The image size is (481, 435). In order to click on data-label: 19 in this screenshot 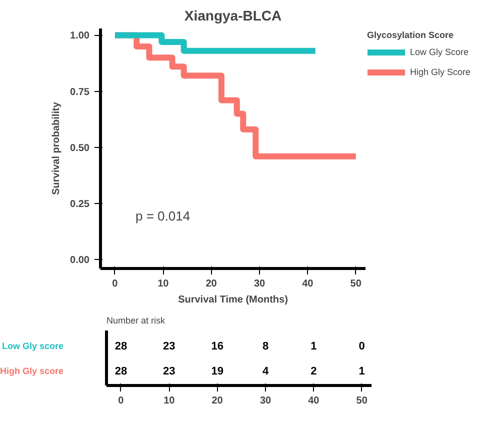, I will do `click(217, 372)`.